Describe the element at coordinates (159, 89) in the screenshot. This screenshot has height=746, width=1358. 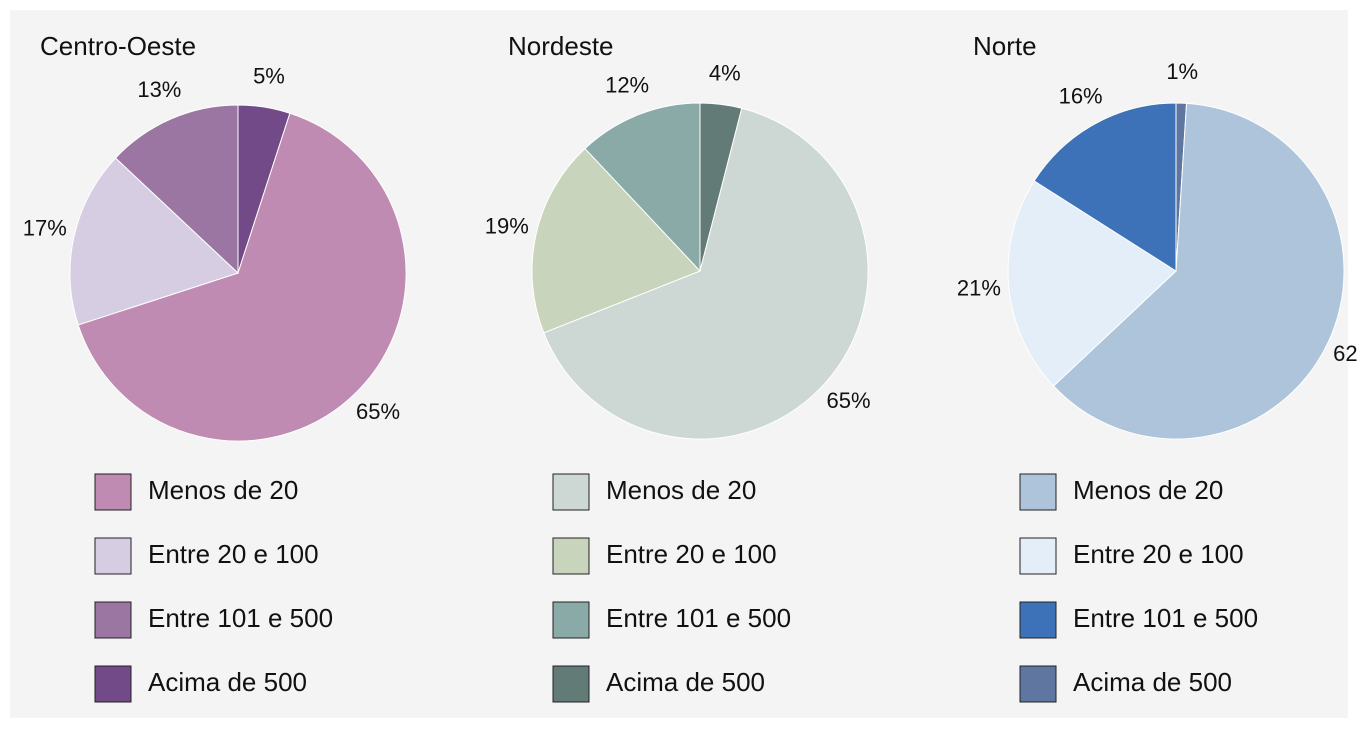
I see `data-label: 13%` at that location.